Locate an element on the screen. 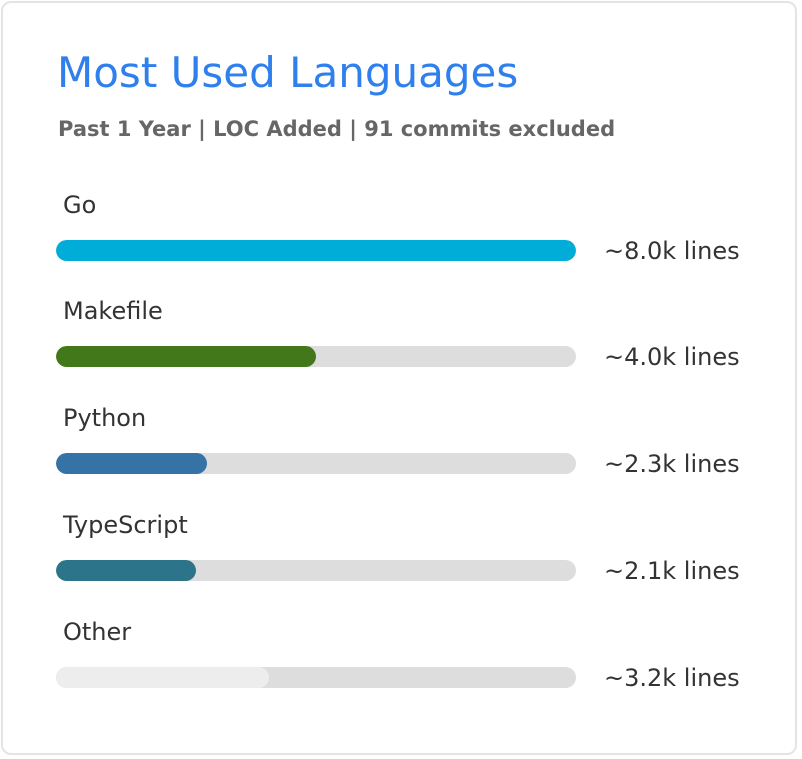  language-name: Python is located at coordinates (105, 418).